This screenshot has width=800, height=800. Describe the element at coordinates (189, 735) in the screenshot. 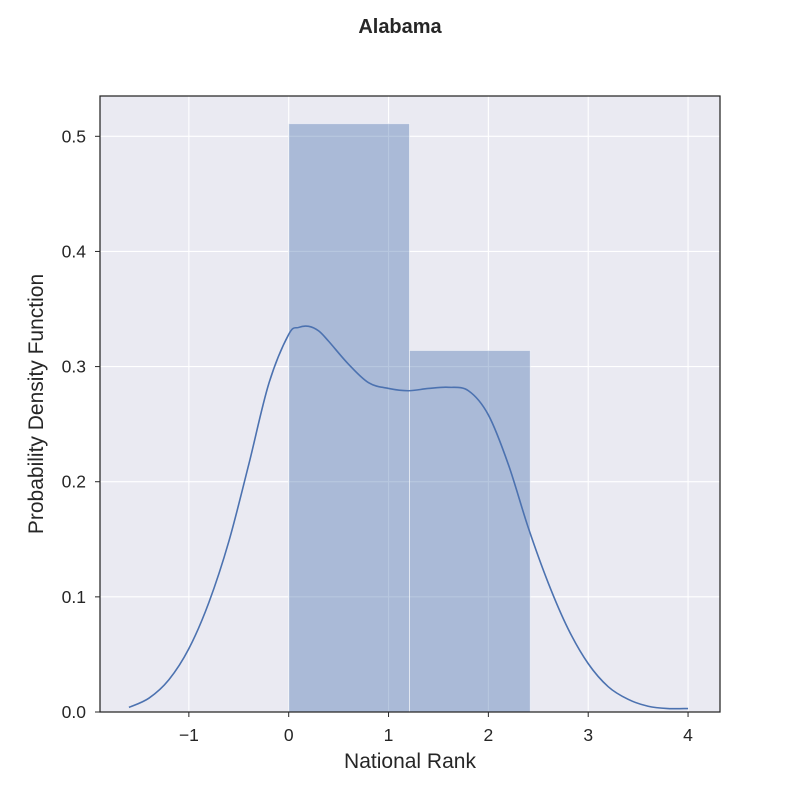

I see `x-tick-label-0: −1` at that location.